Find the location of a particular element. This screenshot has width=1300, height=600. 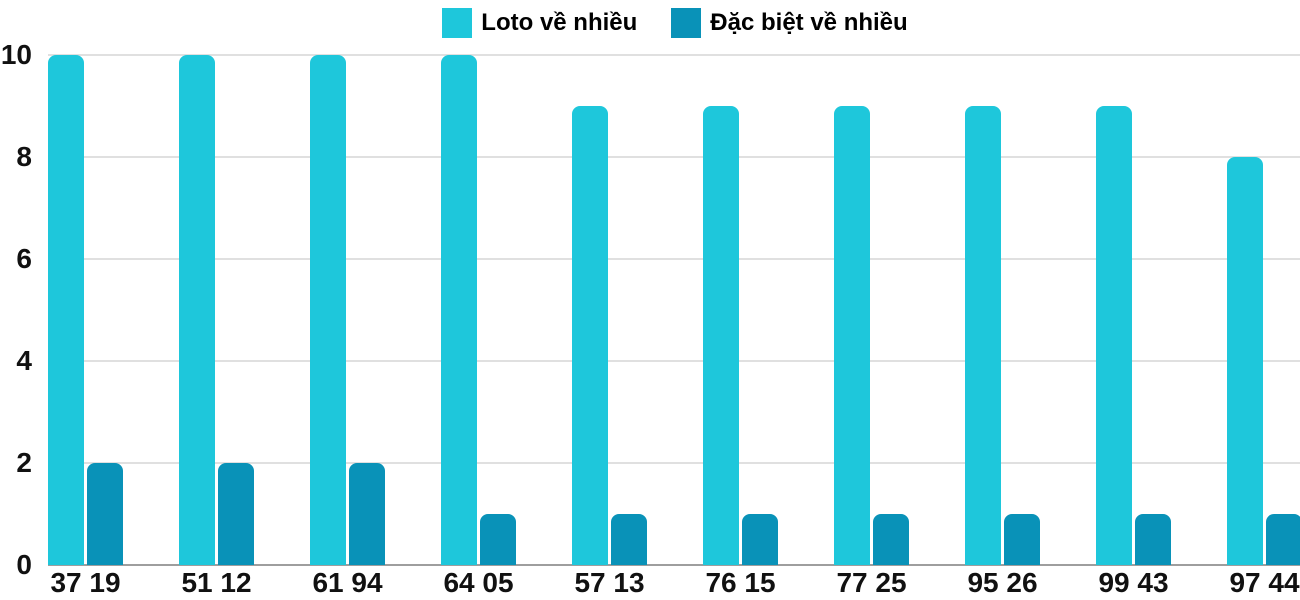

y-axis-tick-8: 8 is located at coordinates (24, 156).